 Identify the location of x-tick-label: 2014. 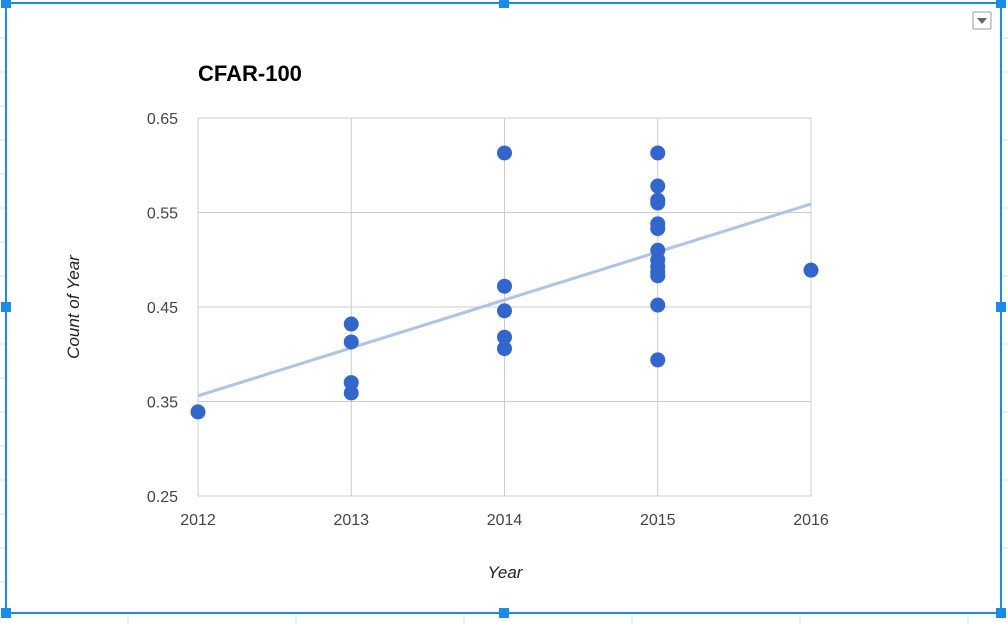
(505, 520).